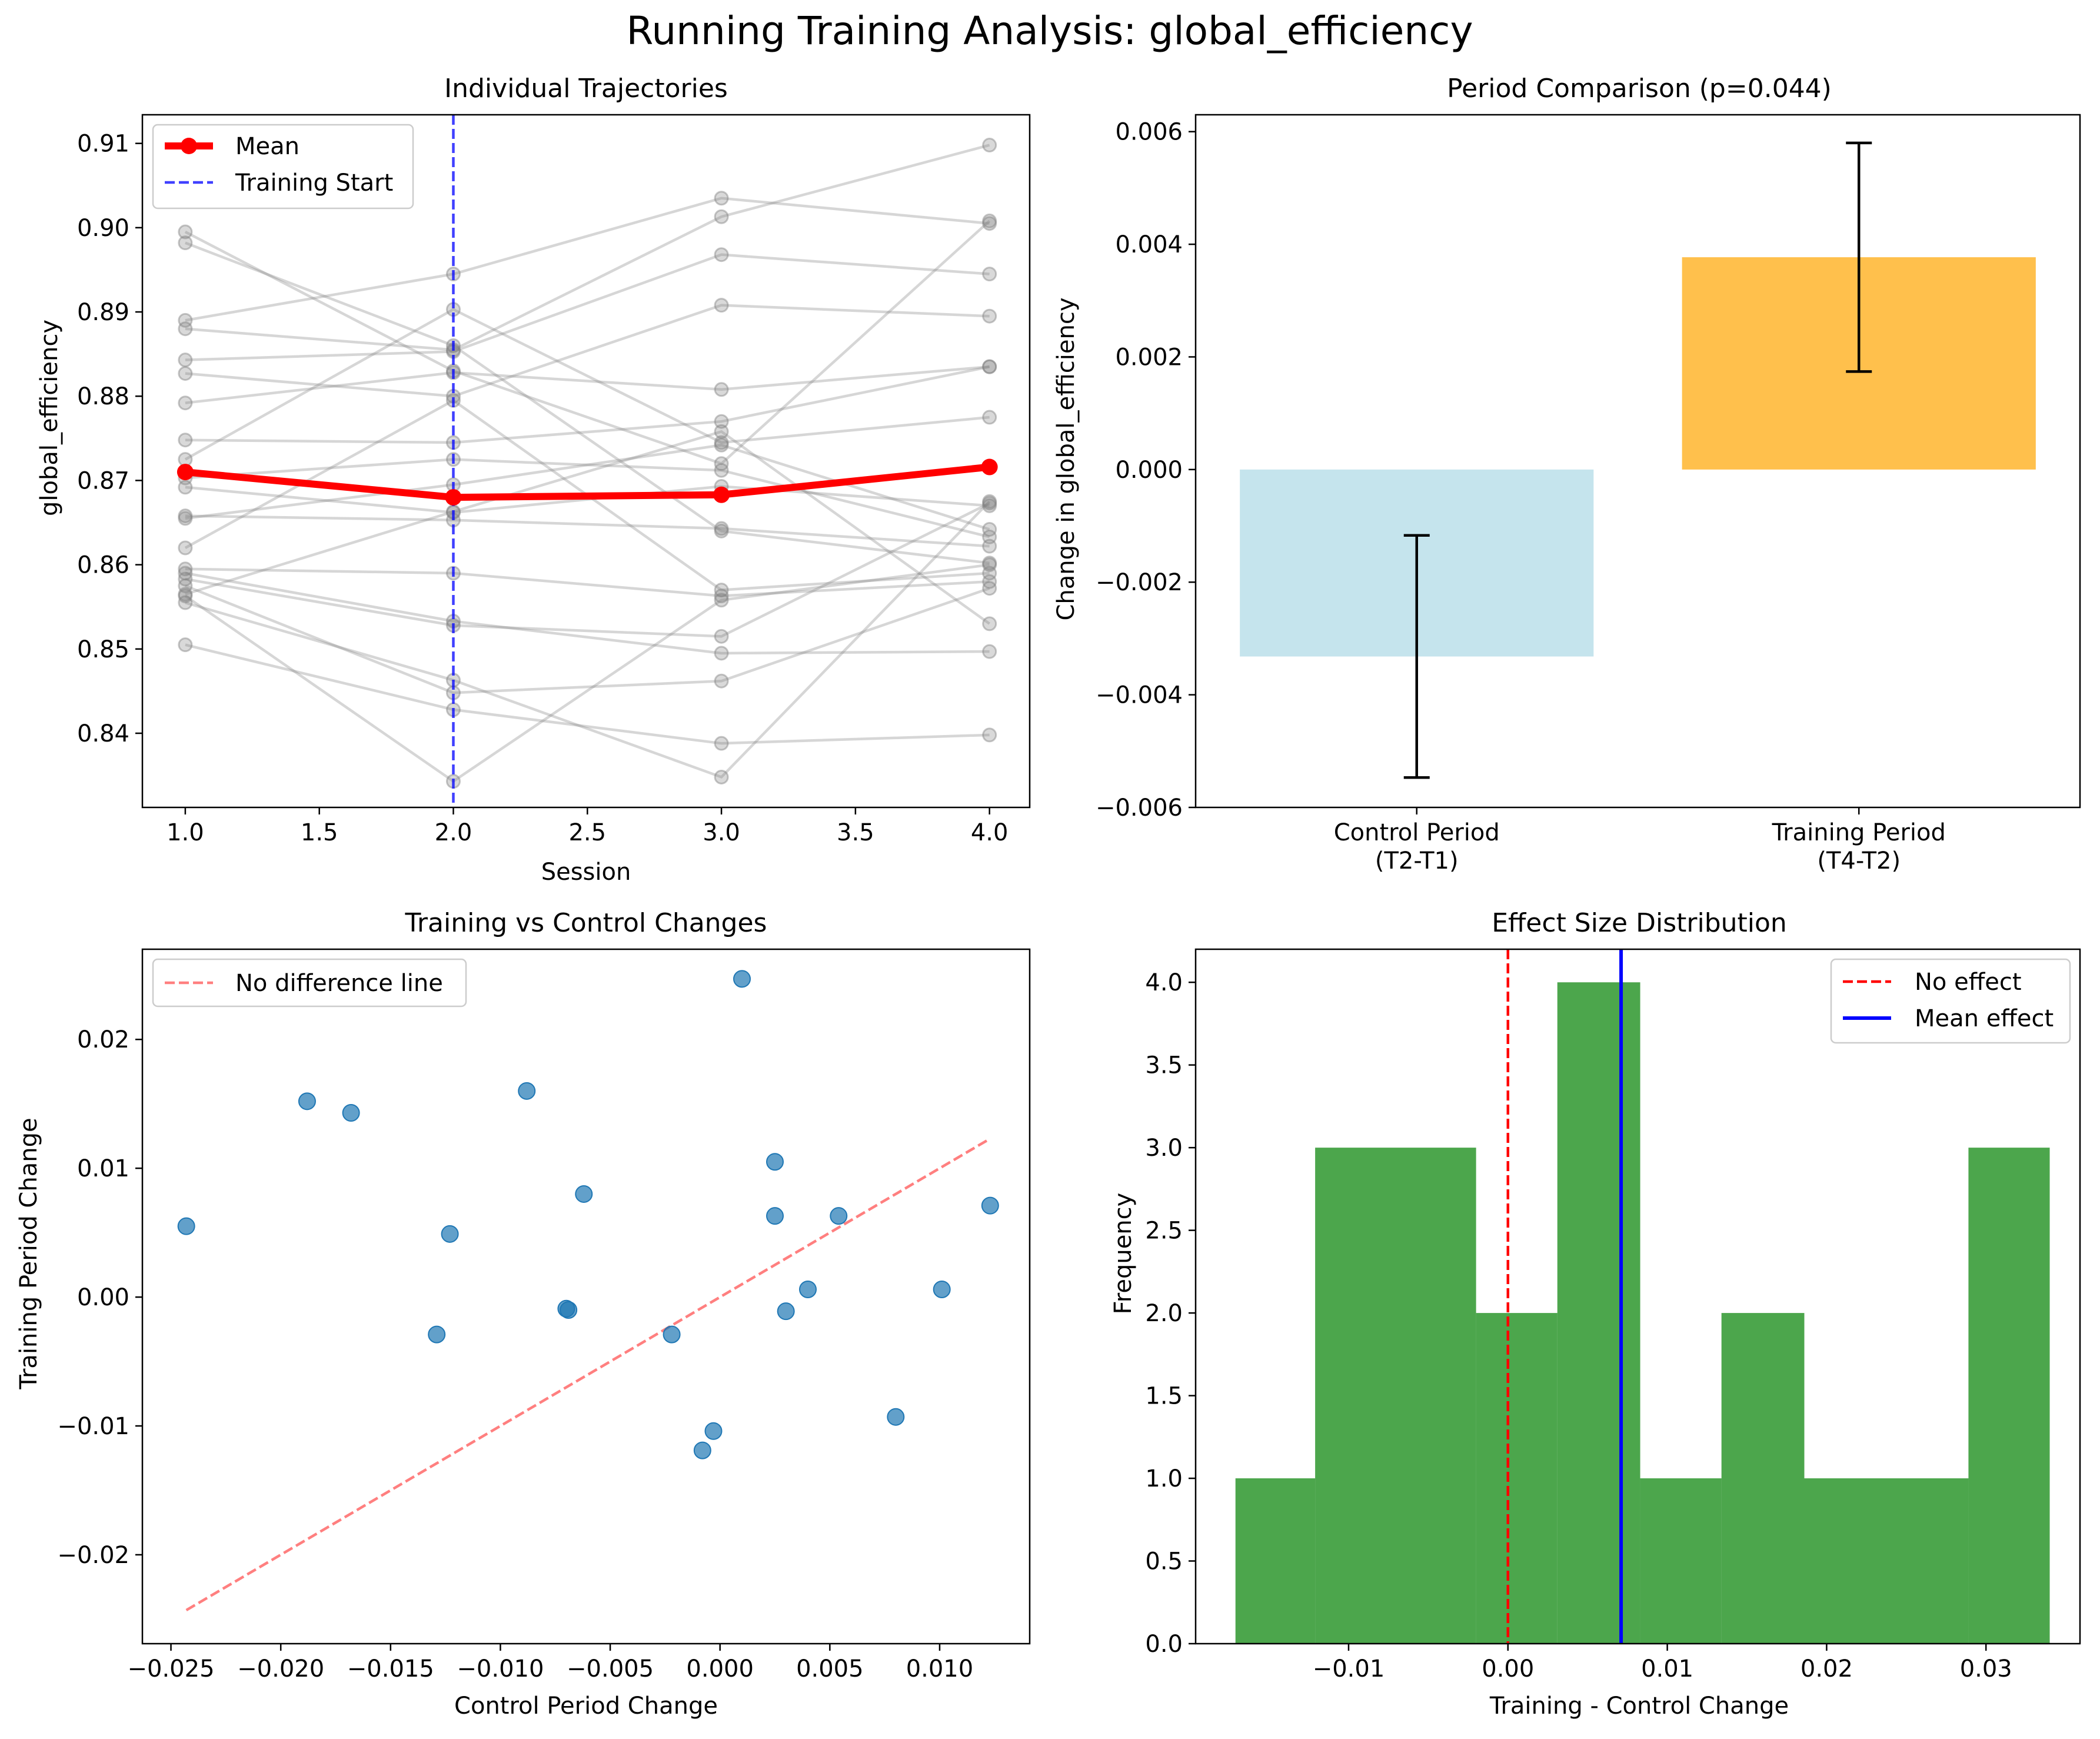 The height and width of the screenshot is (1739, 2100). Describe the element at coordinates (103, 312) in the screenshot. I see `trajectories-ytick-label: 0.89` at that location.